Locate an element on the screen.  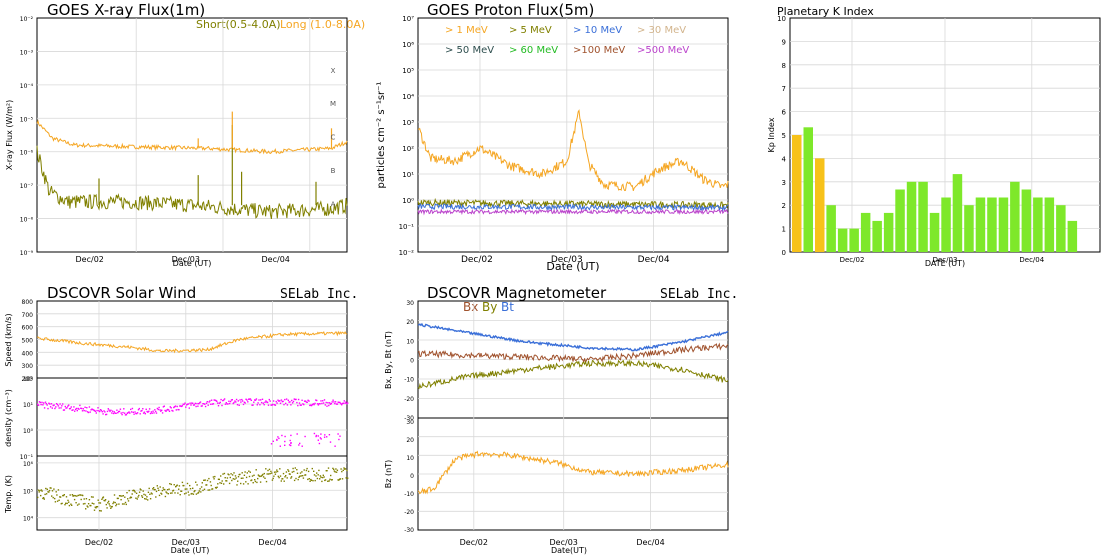
xray-class-label: B is located at coordinates (333, 171).